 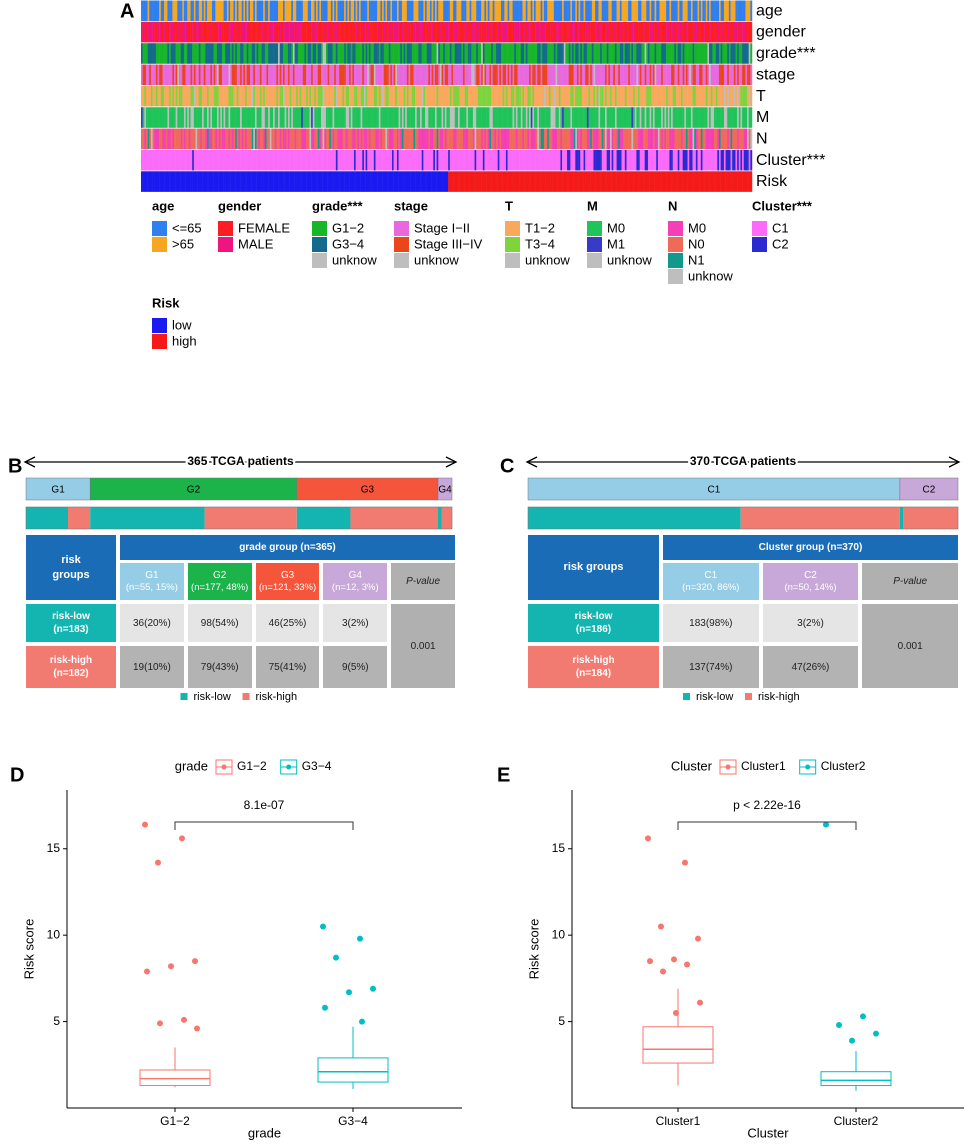 What do you see at coordinates (160, 1023) in the screenshot?
I see `point` at bounding box center [160, 1023].